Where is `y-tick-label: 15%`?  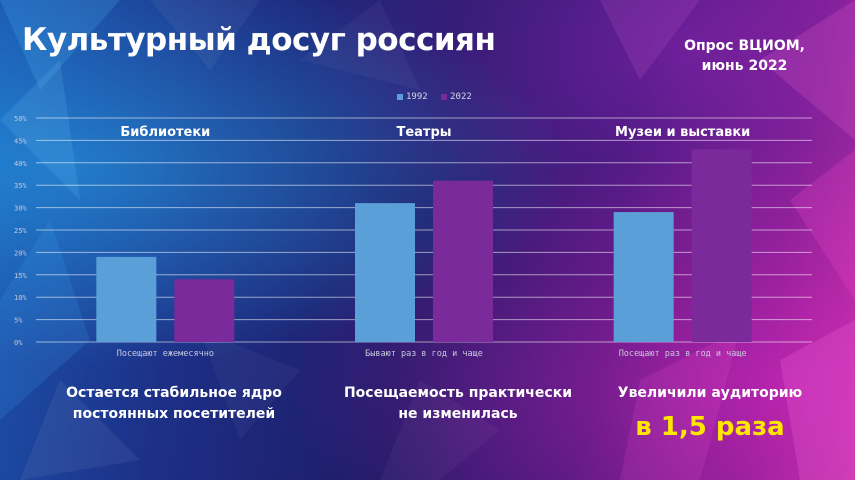
y-tick-label: 15% is located at coordinates (20, 276).